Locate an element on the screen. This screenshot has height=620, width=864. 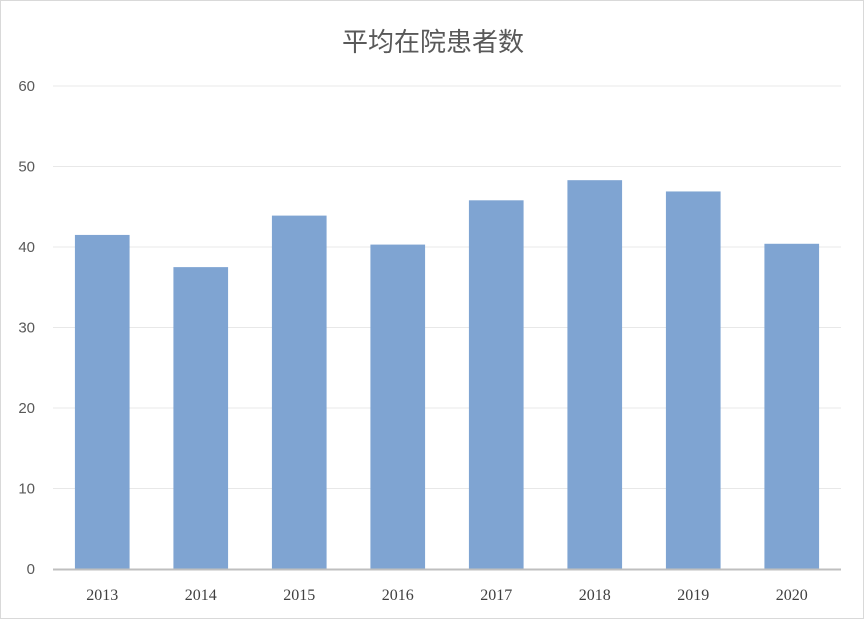
y-tick-label: 40 is located at coordinates (26, 247).